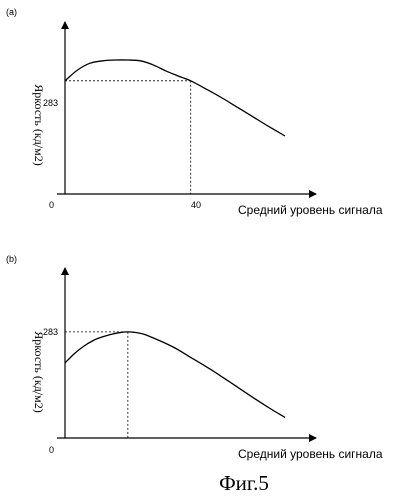 The height and width of the screenshot is (499, 411). What do you see at coordinates (11, 12) in the screenshot?
I see `panel-label: (a)` at bounding box center [11, 12].